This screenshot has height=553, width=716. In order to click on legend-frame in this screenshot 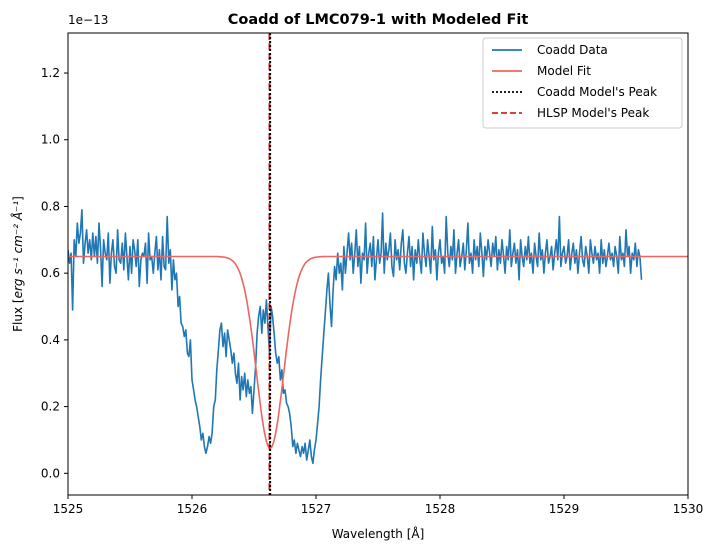, I will do `click(582, 83)`.